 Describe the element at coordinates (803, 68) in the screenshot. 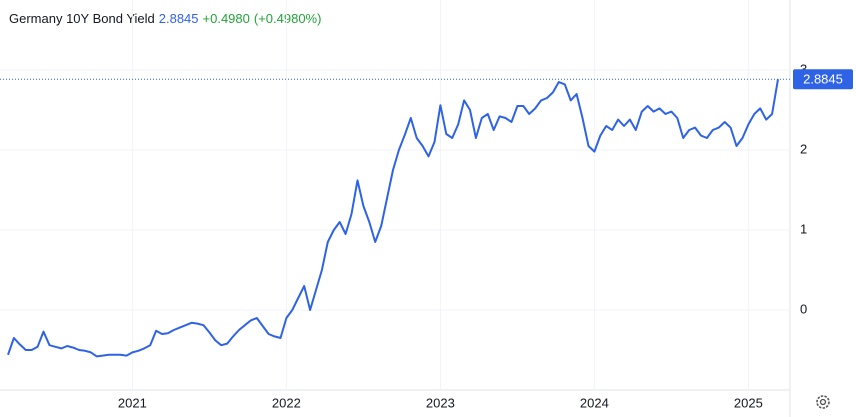

I see `y-tick-label: 3` at that location.